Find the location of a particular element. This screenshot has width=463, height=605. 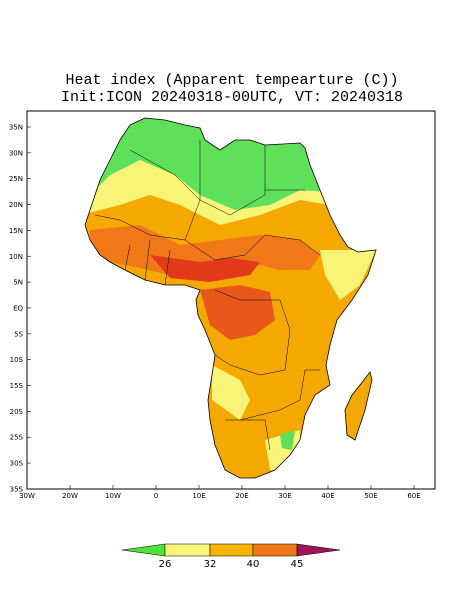

x-tick-label: 20W is located at coordinates (70, 496).